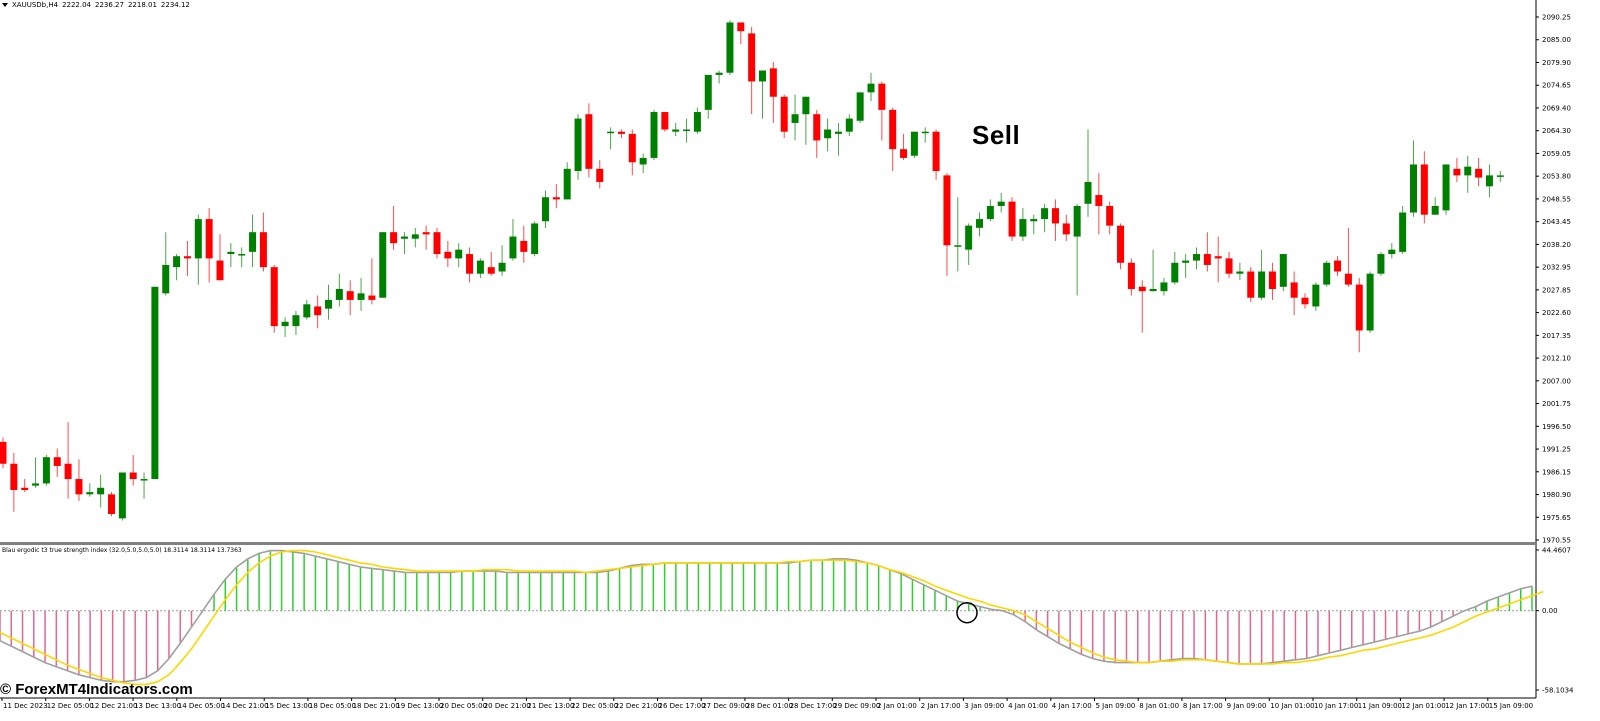 The image size is (1600, 721). Describe the element at coordinates (856, 706) in the screenshot. I see `time-tick-label: 29 Dec 09:00` at that location.